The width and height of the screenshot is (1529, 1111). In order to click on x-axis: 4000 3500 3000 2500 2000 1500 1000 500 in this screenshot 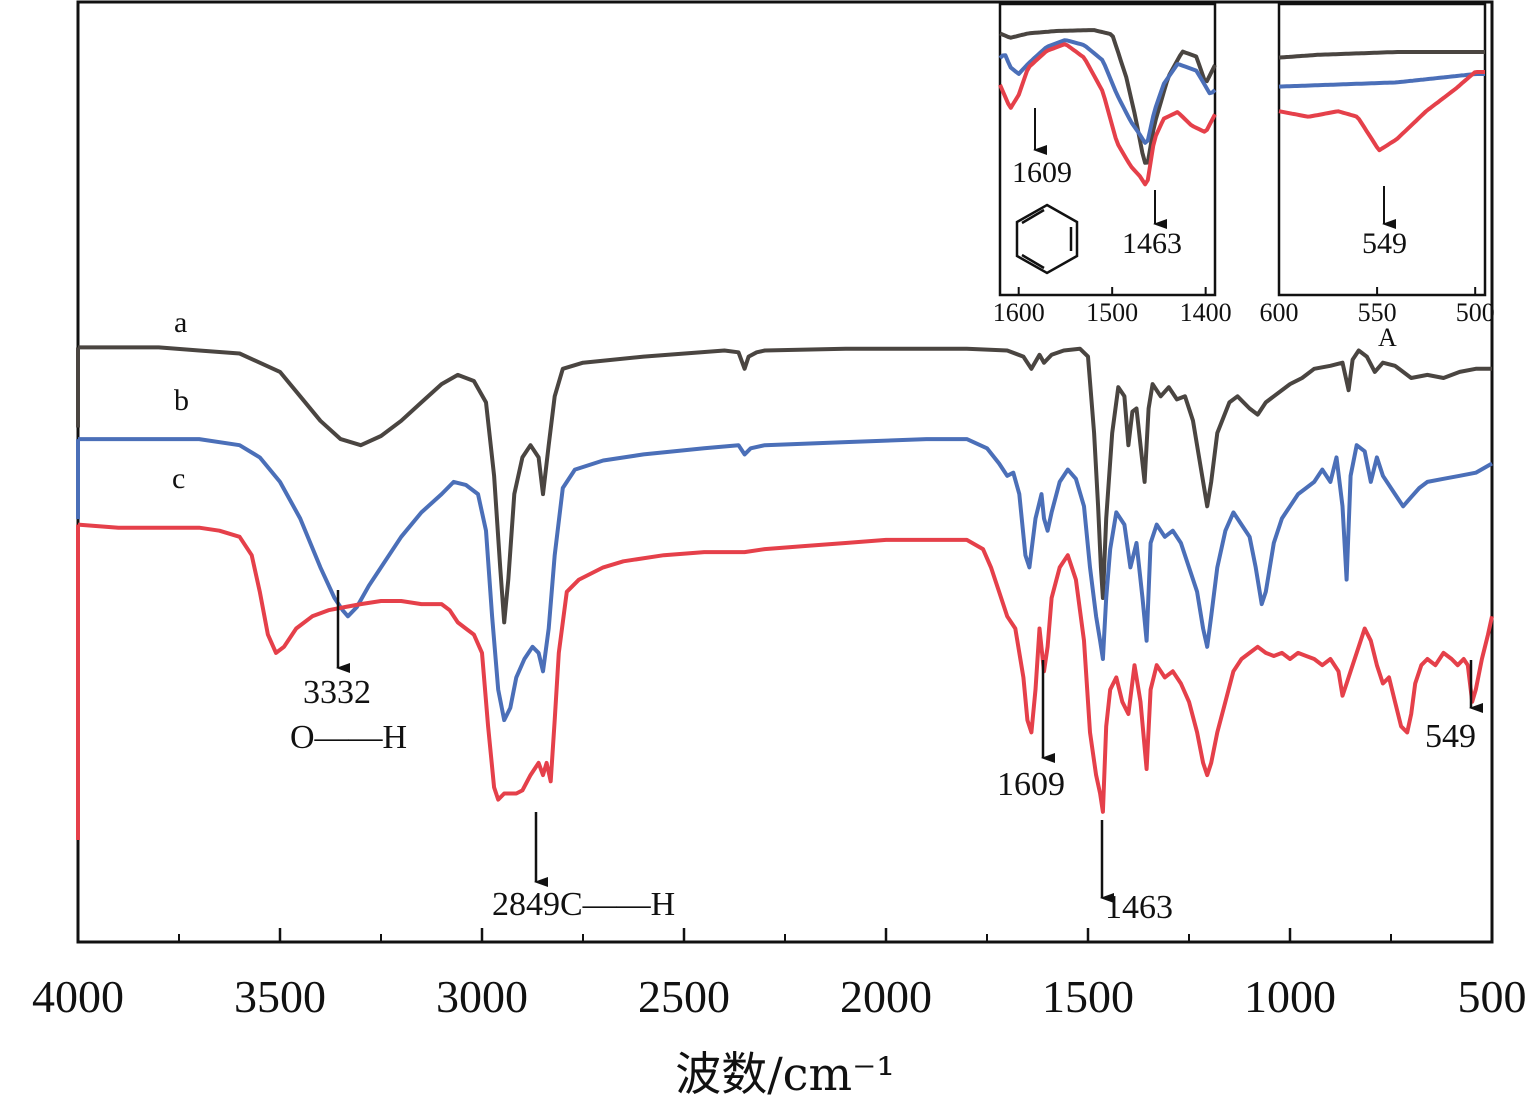, I will do `click(779, 975)`.